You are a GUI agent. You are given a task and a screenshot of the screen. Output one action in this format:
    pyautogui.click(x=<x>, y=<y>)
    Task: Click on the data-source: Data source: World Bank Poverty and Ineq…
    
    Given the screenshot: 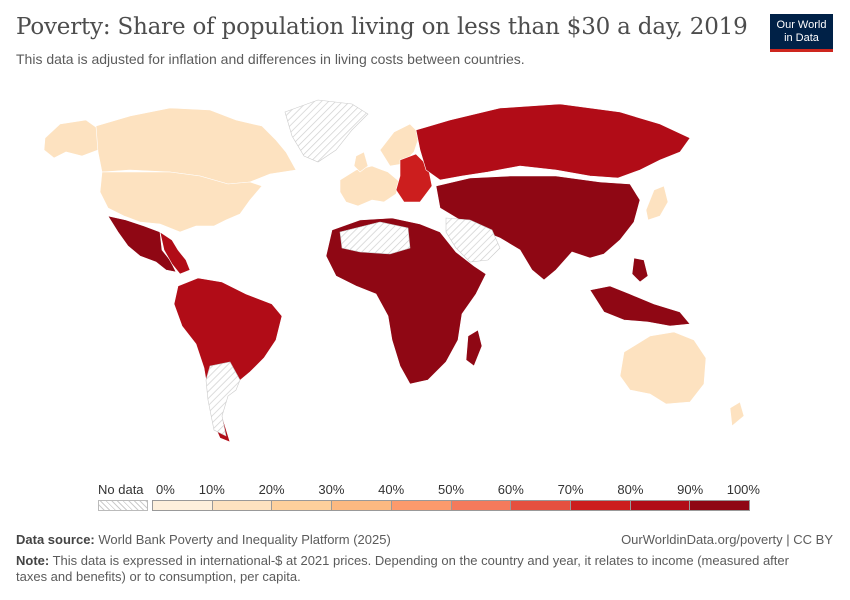 What is the action you would take?
    pyautogui.click(x=203, y=539)
    